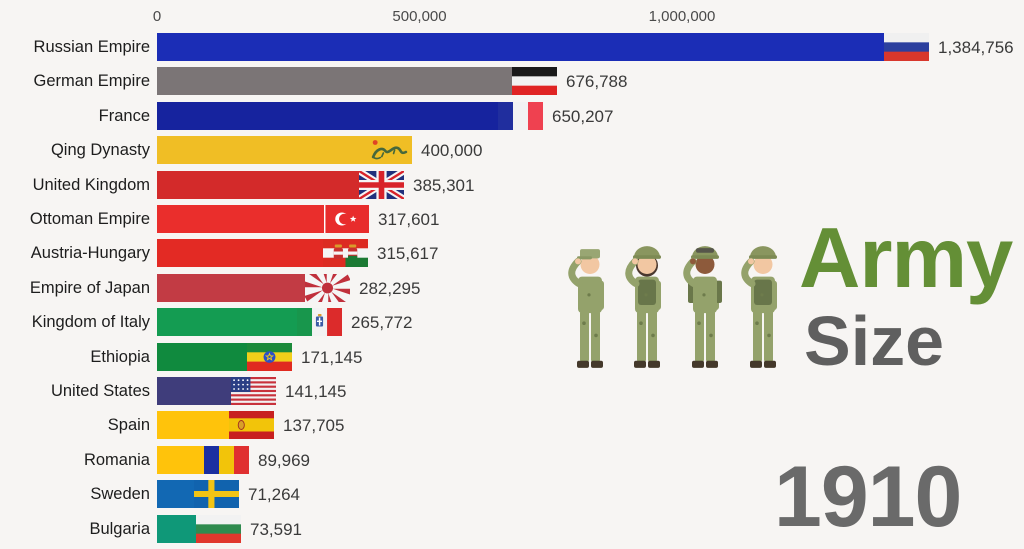 This screenshot has width=1024, height=549. Describe the element at coordinates (419, 16) in the screenshot. I see `axis-tick-500000: 500,000` at that location.